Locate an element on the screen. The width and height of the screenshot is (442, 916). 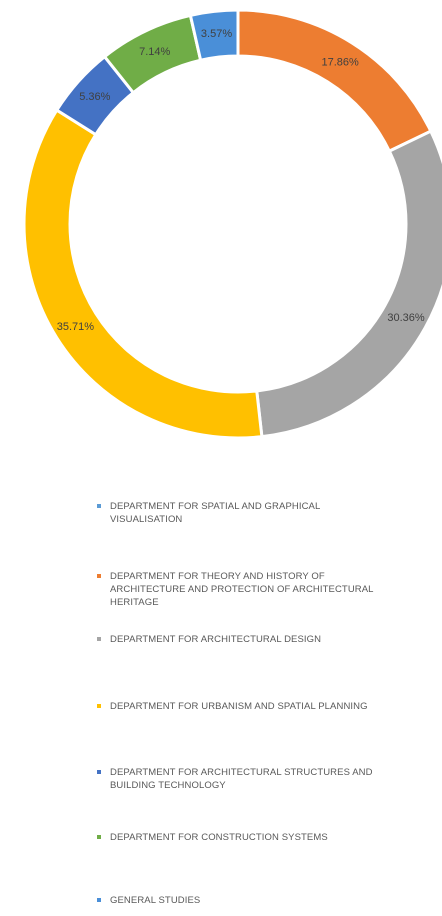
slice-data-label: 30.36% is located at coordinates (406, 318).